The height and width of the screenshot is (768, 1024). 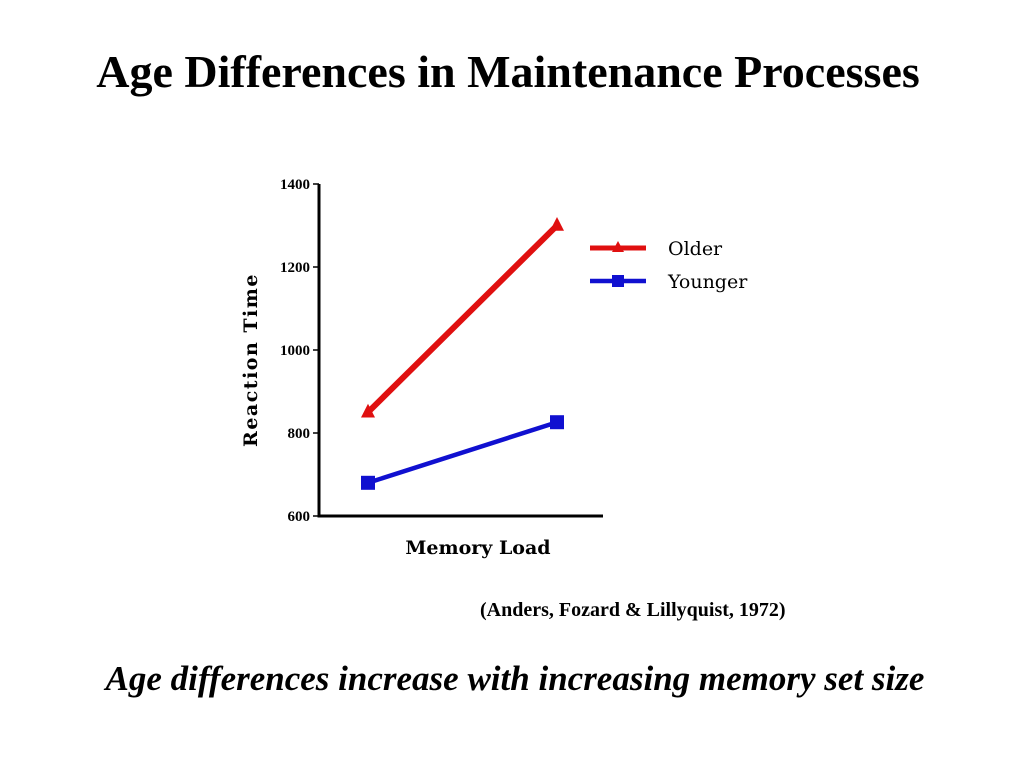 I want to click on series-group, so click(x=462, y=353).